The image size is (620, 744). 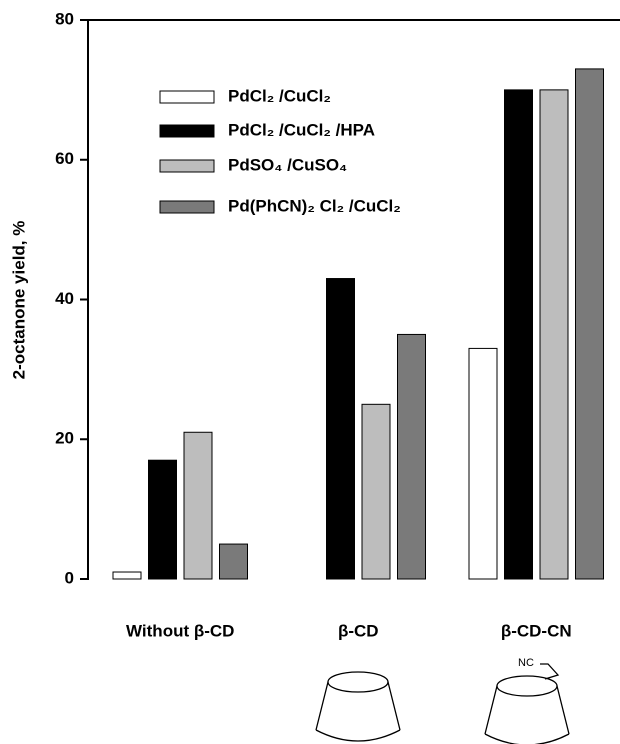 I want to click on legend-label: PdCl₂ /CuCl₂, so click(x=279, y=95).